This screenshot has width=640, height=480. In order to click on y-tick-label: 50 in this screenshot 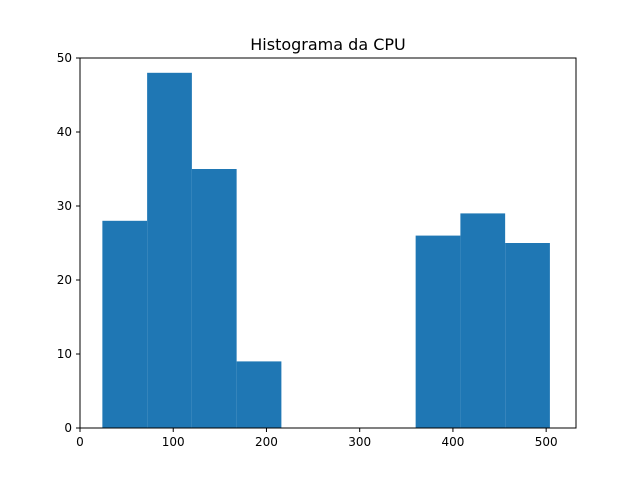, I will do `click(64, 58)`.